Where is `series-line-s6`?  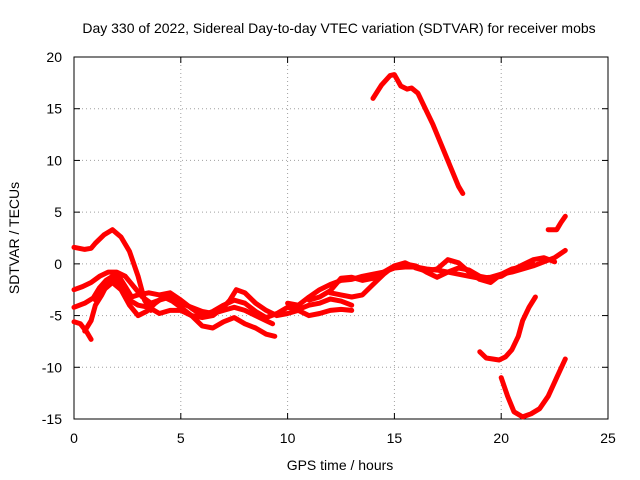
series-line-s6 is located at coordinates (82, 330).